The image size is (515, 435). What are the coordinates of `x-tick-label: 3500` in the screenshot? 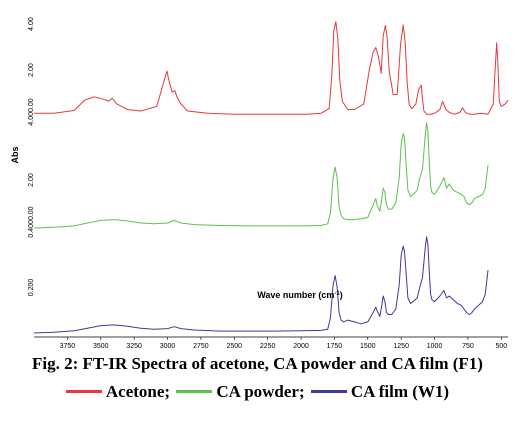 It's located at (101, 346).